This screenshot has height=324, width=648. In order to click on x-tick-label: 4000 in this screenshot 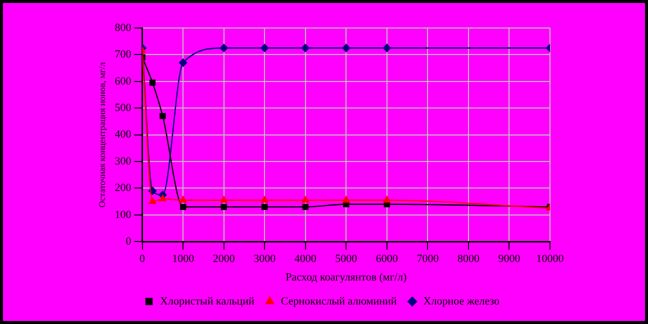, I will do `click(305, 259)`.